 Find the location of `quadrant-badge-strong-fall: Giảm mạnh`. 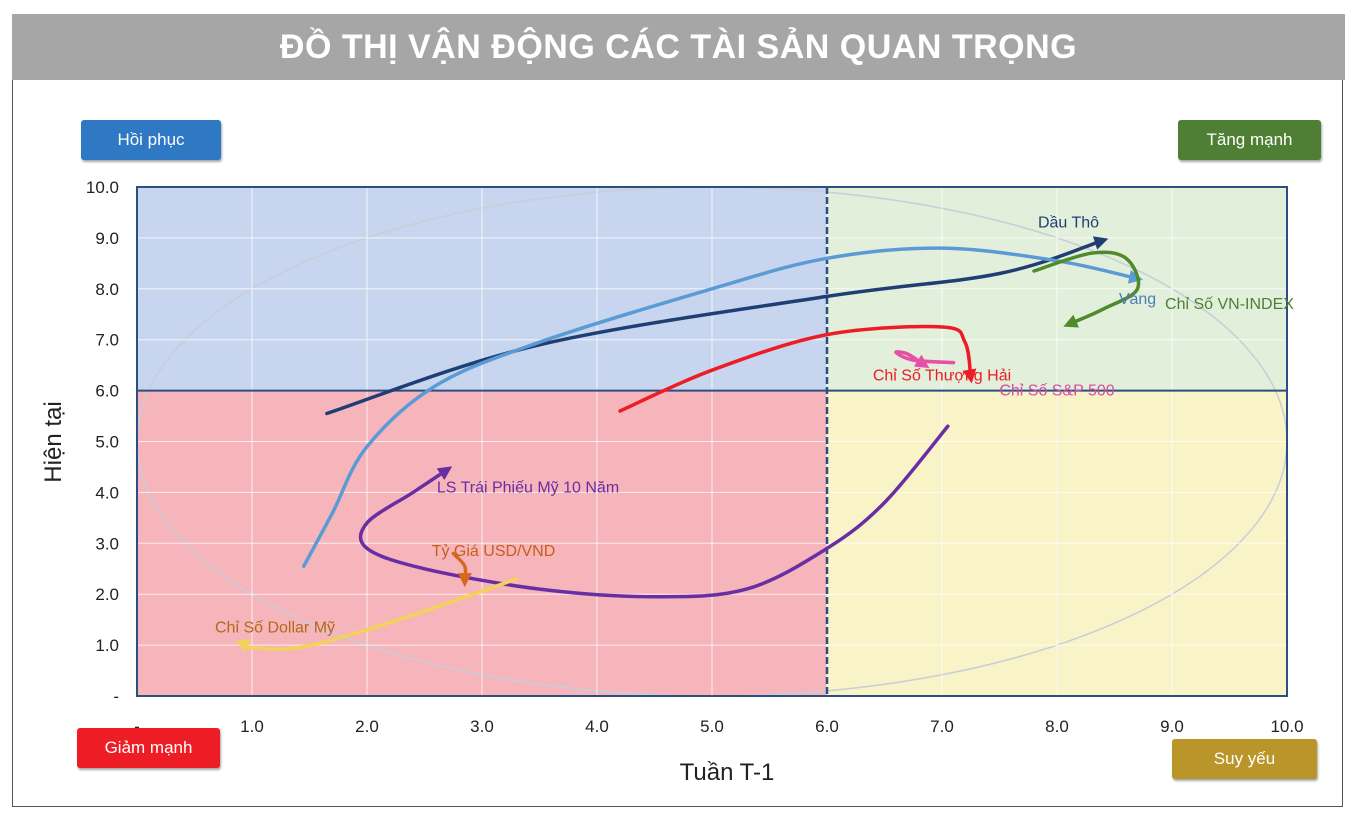

quadrant-badge-strong-fall: Giảm mạnh is located at coordinates (148, 748).